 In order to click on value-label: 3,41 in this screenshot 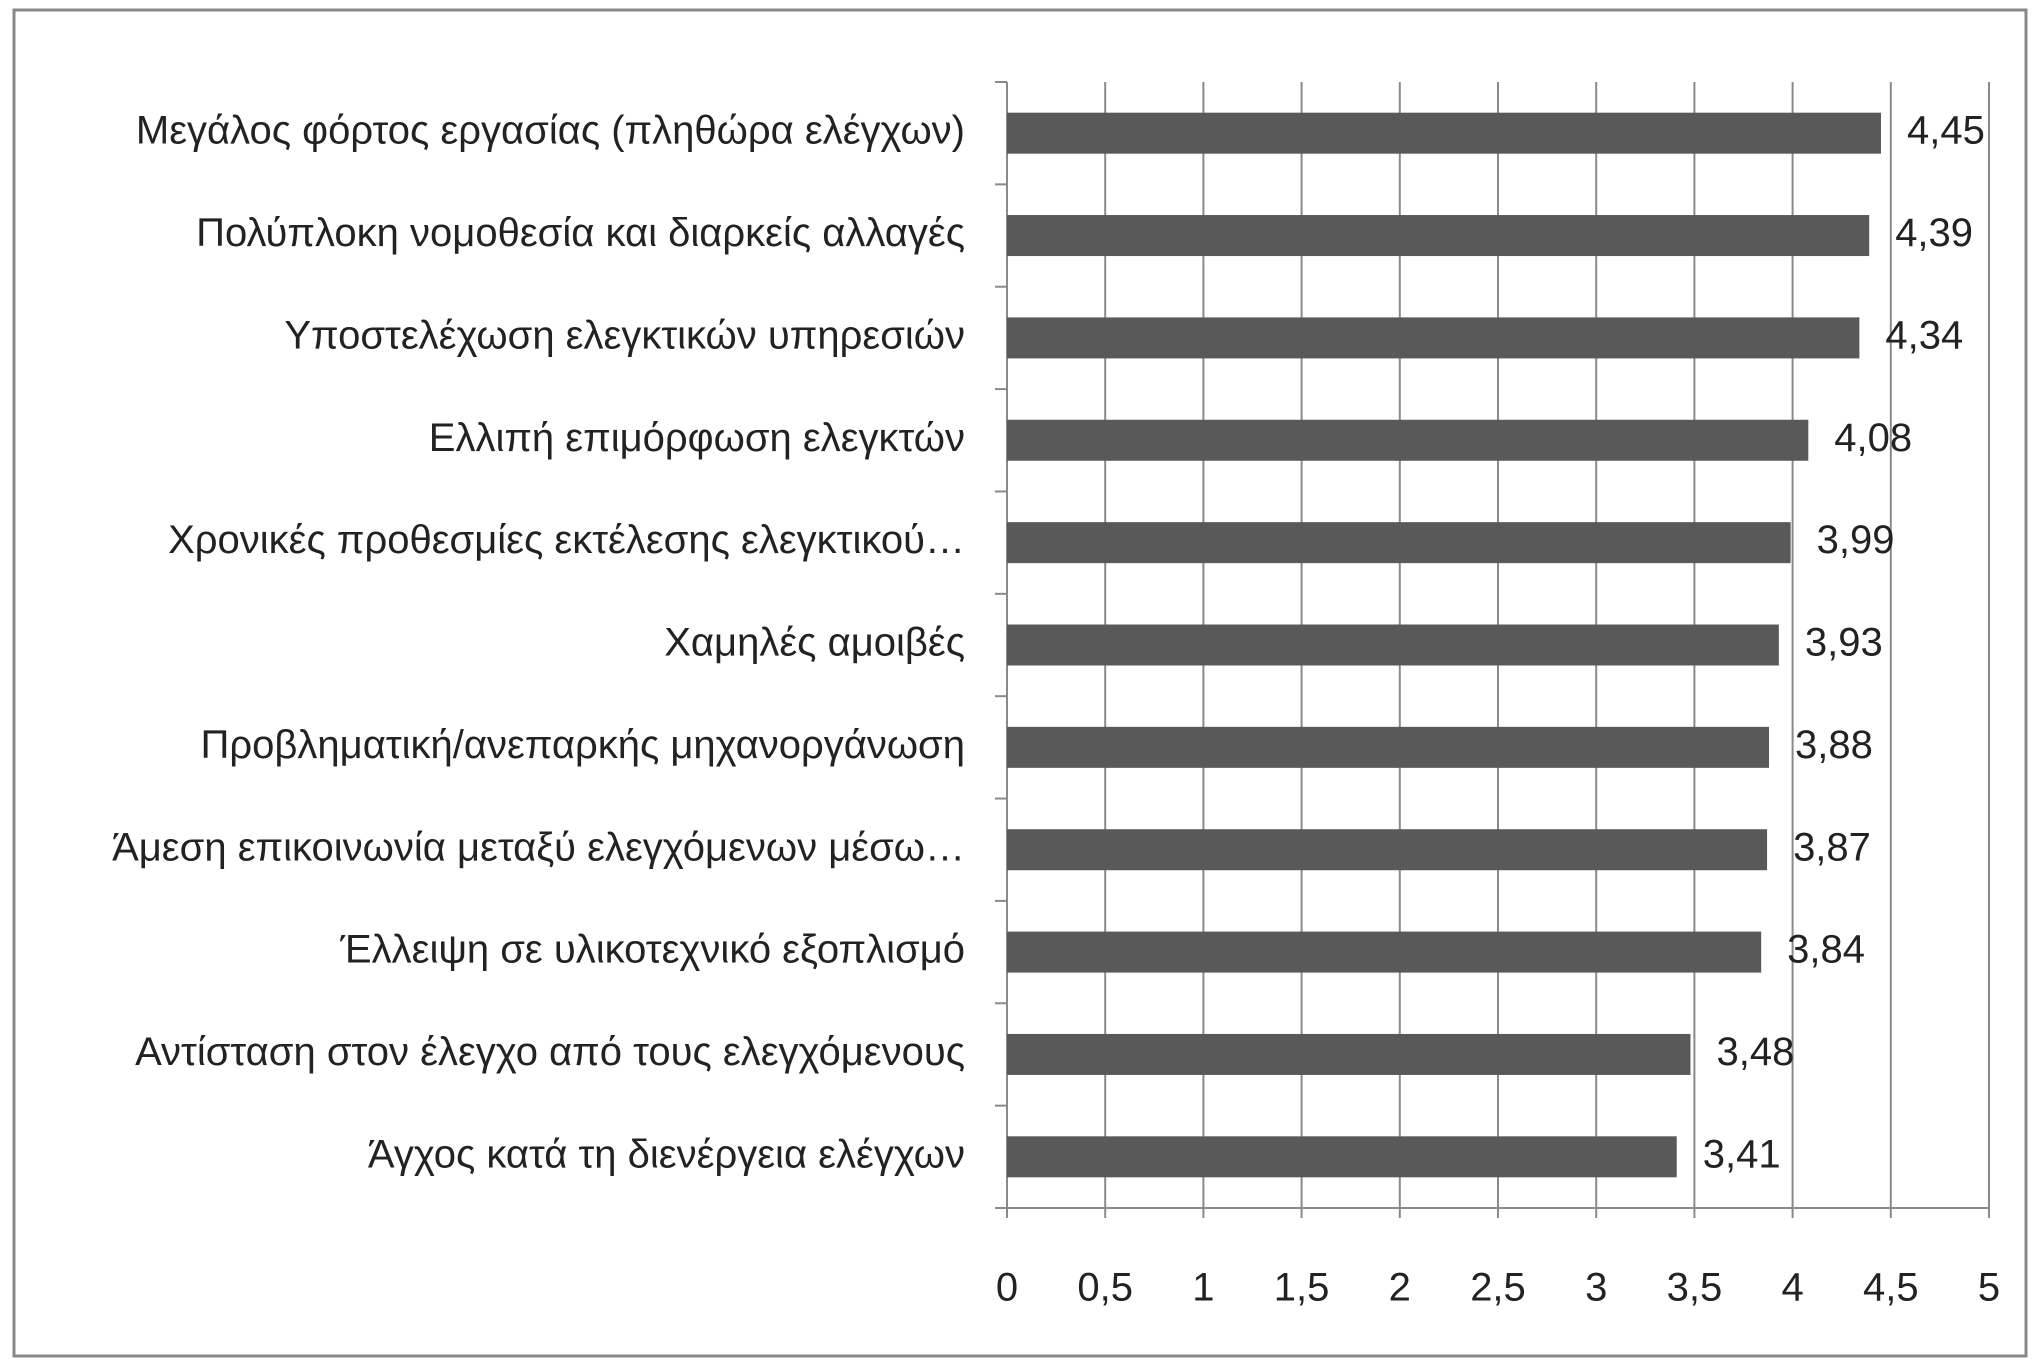, I will do `click(1742, 1154)`.